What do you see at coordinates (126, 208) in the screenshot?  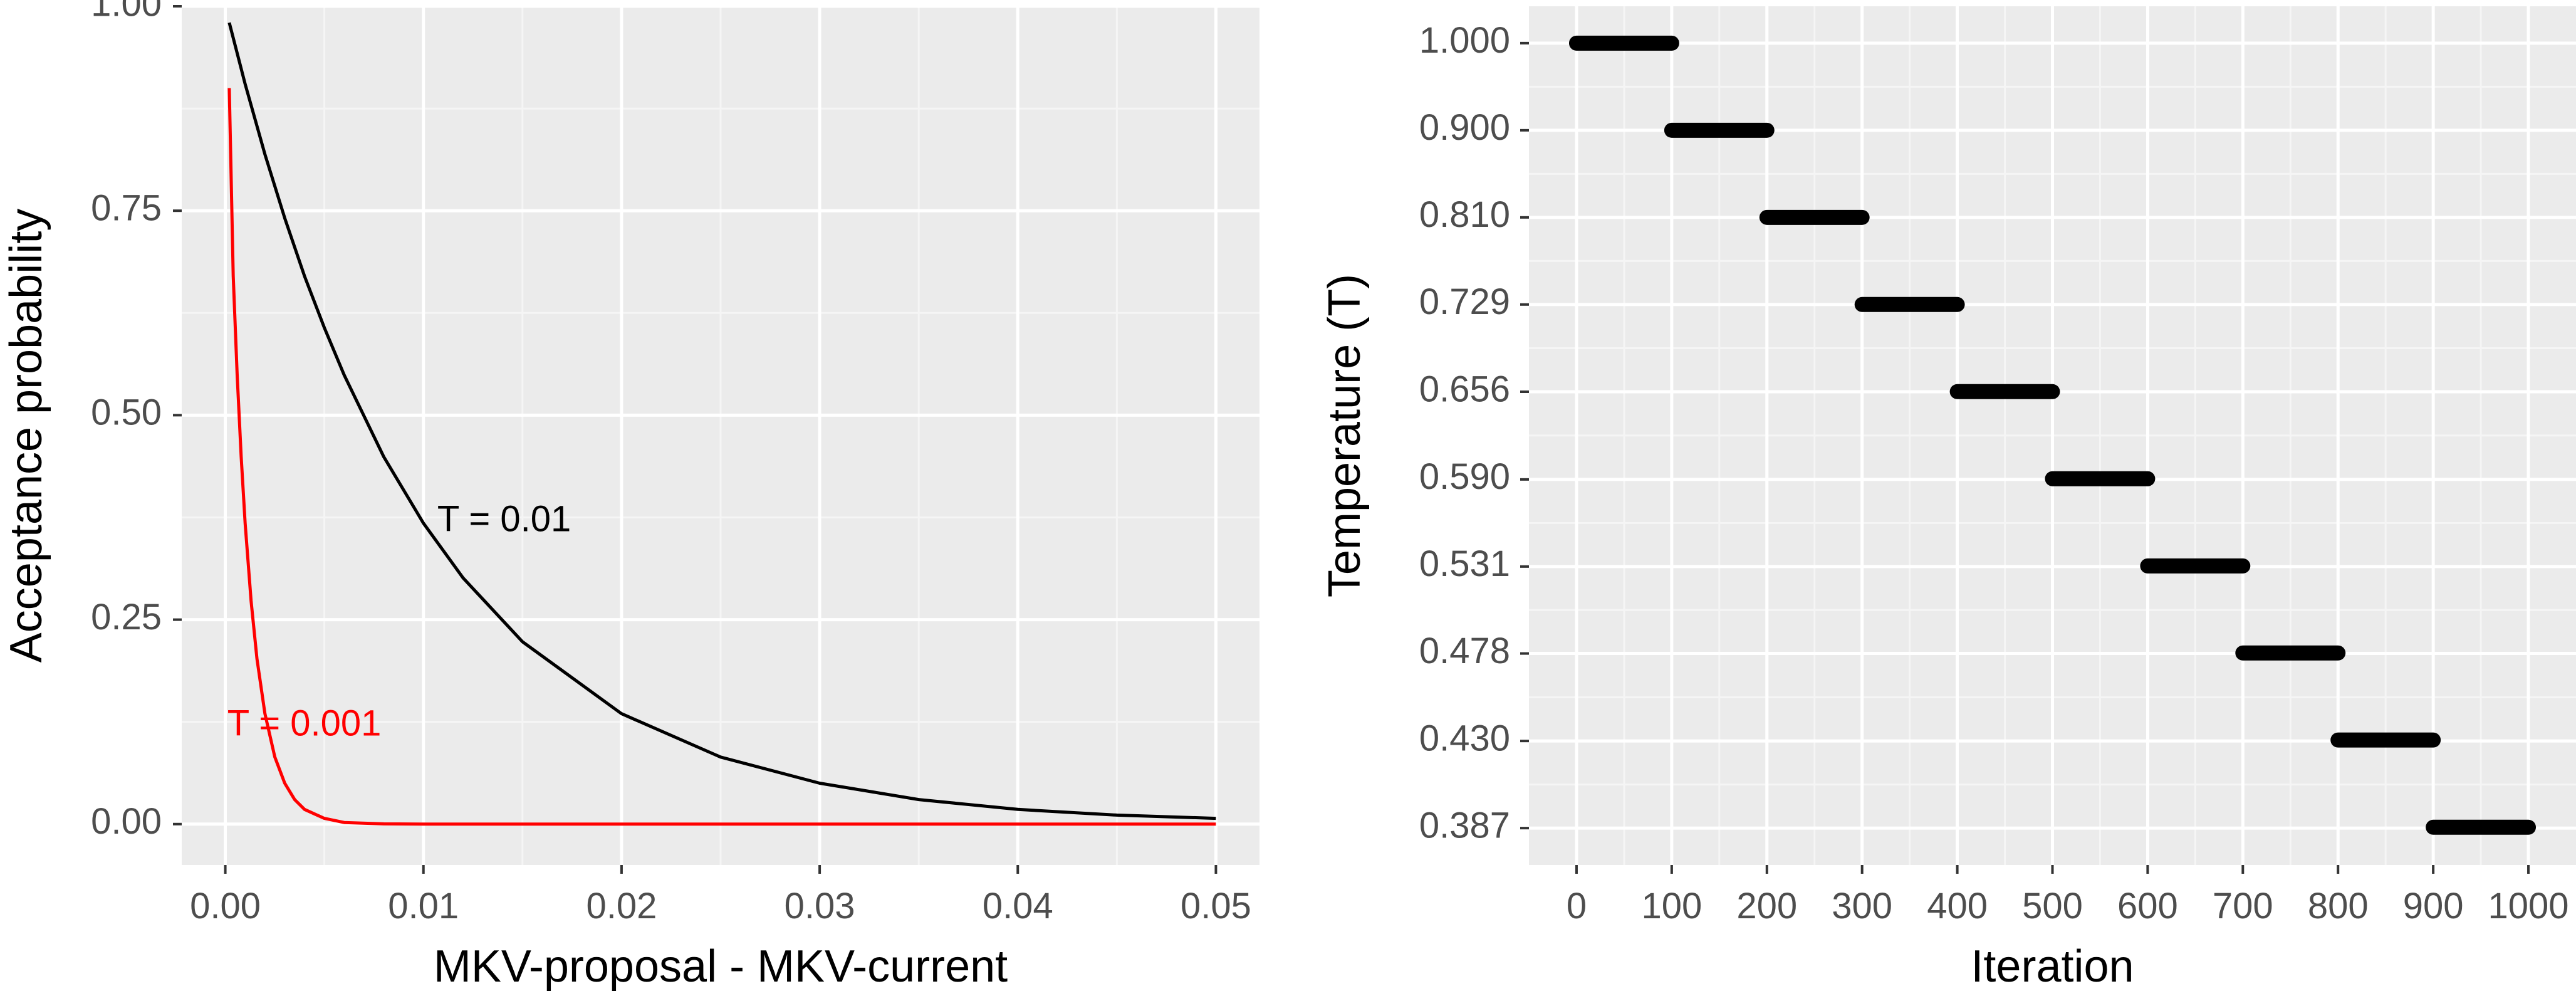 I see `left-y-tick-label: 0.75` at bounding box center [126, 208].